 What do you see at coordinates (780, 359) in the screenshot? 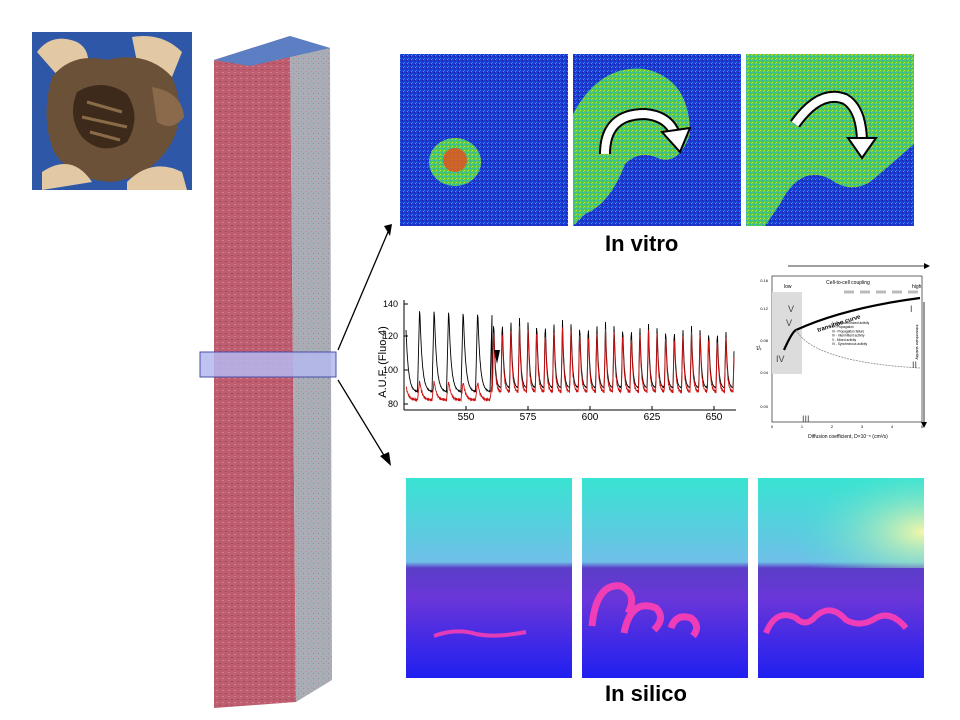
I see `phase-region-4: IV` at bounding box center [780, 359].